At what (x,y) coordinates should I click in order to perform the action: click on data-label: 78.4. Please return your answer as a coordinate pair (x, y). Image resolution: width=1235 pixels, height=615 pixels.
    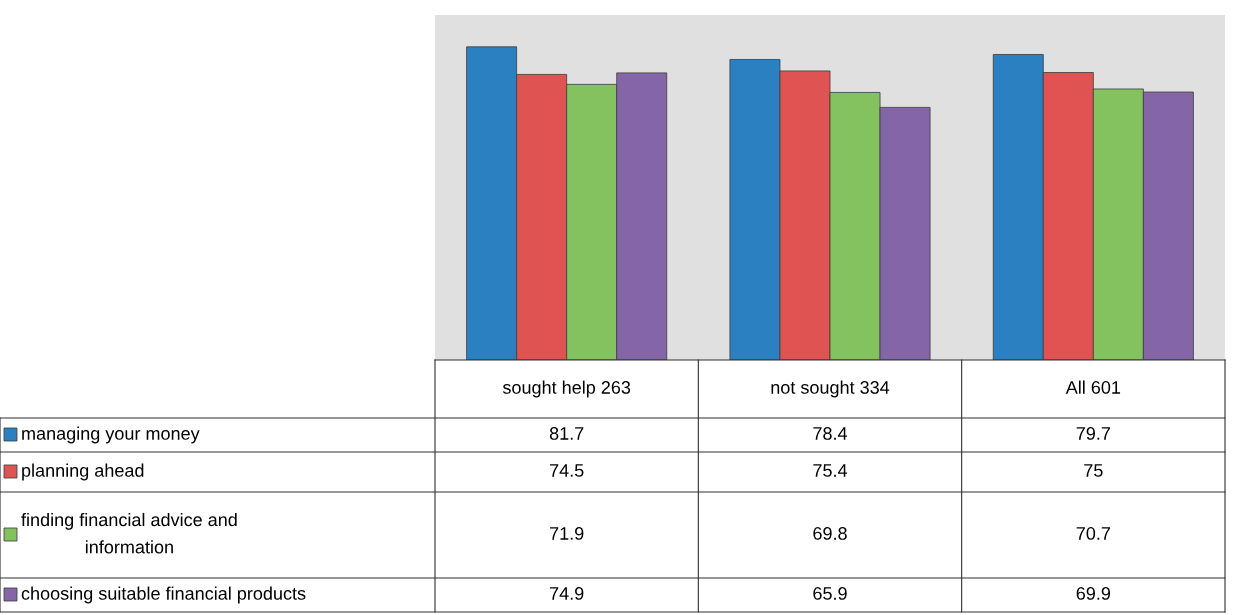
    Looking at the image, I should click on (830, 433).